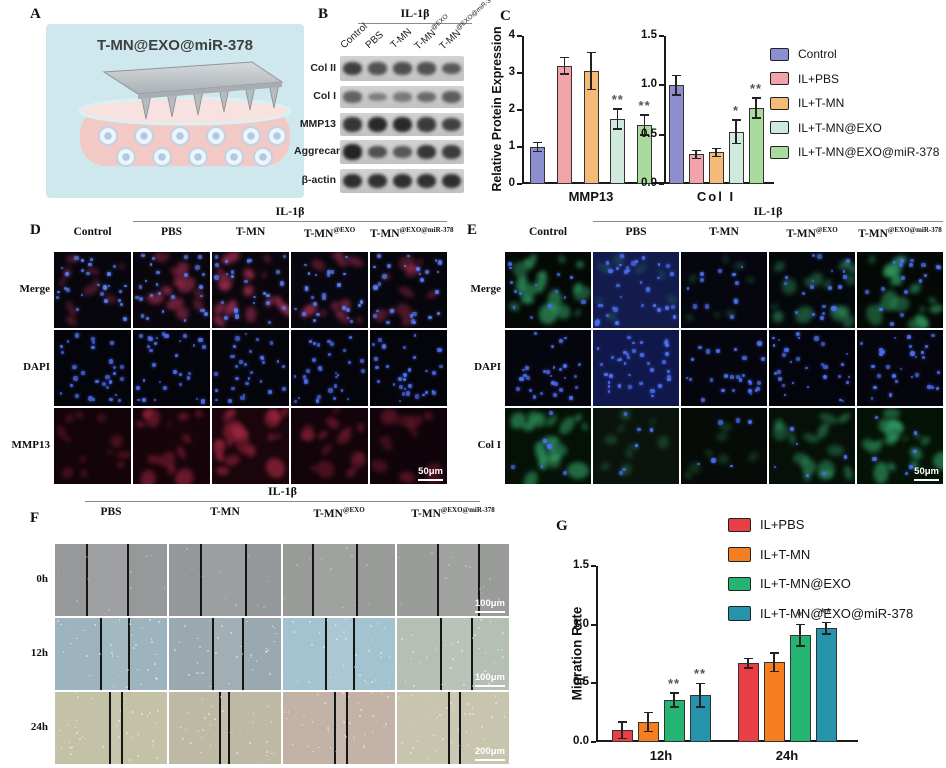 This screenshot has width=946, height=768. I want to click on column-header: T-MN@EXO, so click(329, 233).